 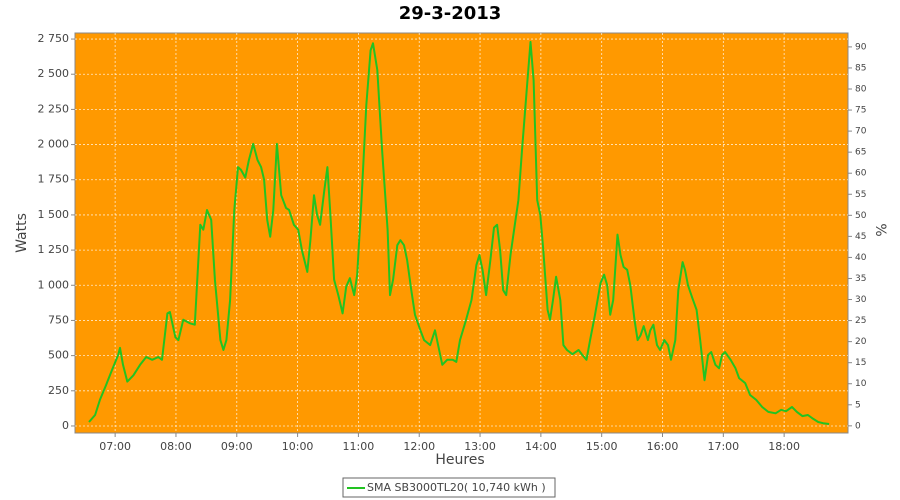 What do you see at coordinates (663, 446) in the screenshot?
I see `x-tick-label: 16:00` at bounding box center [663, 446].